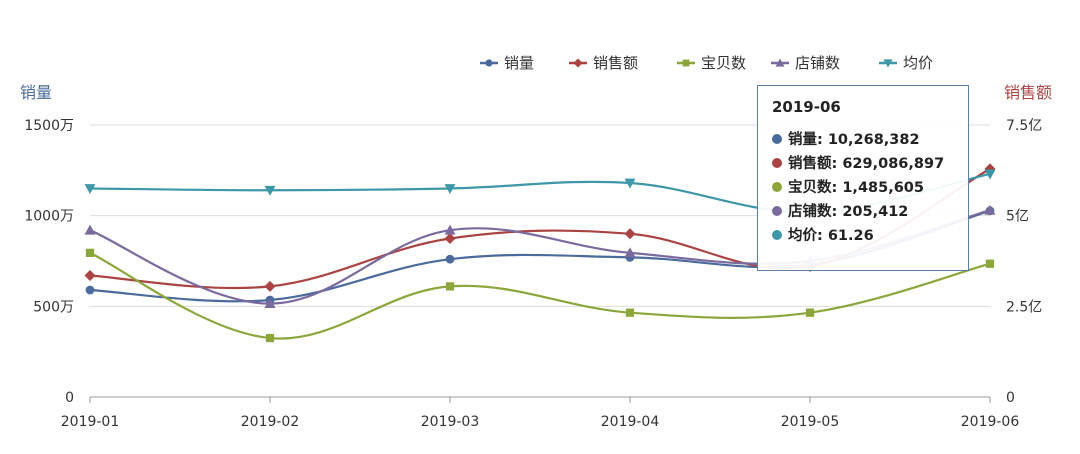  I want to click on legend-label: 店铺数, so click(817, 63).